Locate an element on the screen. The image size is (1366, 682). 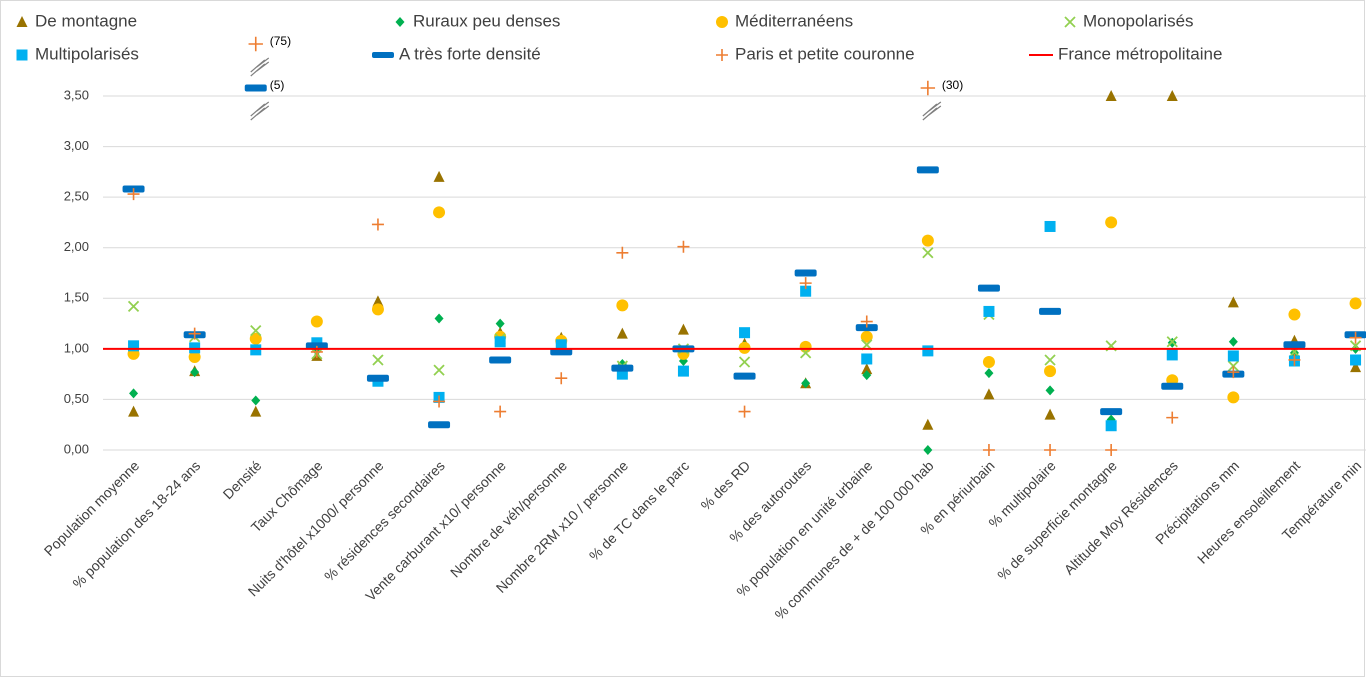
legend-label: Multipolarisés is located at coordinates (87, 53).